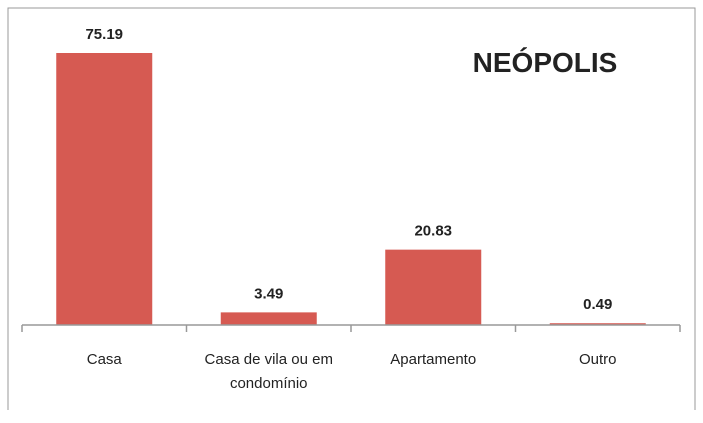  I want to click on x-tick-label: Casa, so click(105, 359).